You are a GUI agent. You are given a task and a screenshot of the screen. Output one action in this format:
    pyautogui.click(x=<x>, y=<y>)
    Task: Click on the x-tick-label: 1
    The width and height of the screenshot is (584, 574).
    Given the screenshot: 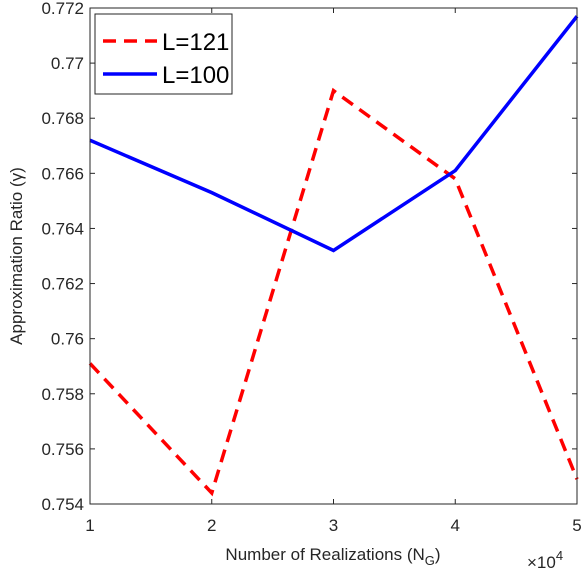 What is the action you would take?
    pyautogui.click(x=89, y=525)
    